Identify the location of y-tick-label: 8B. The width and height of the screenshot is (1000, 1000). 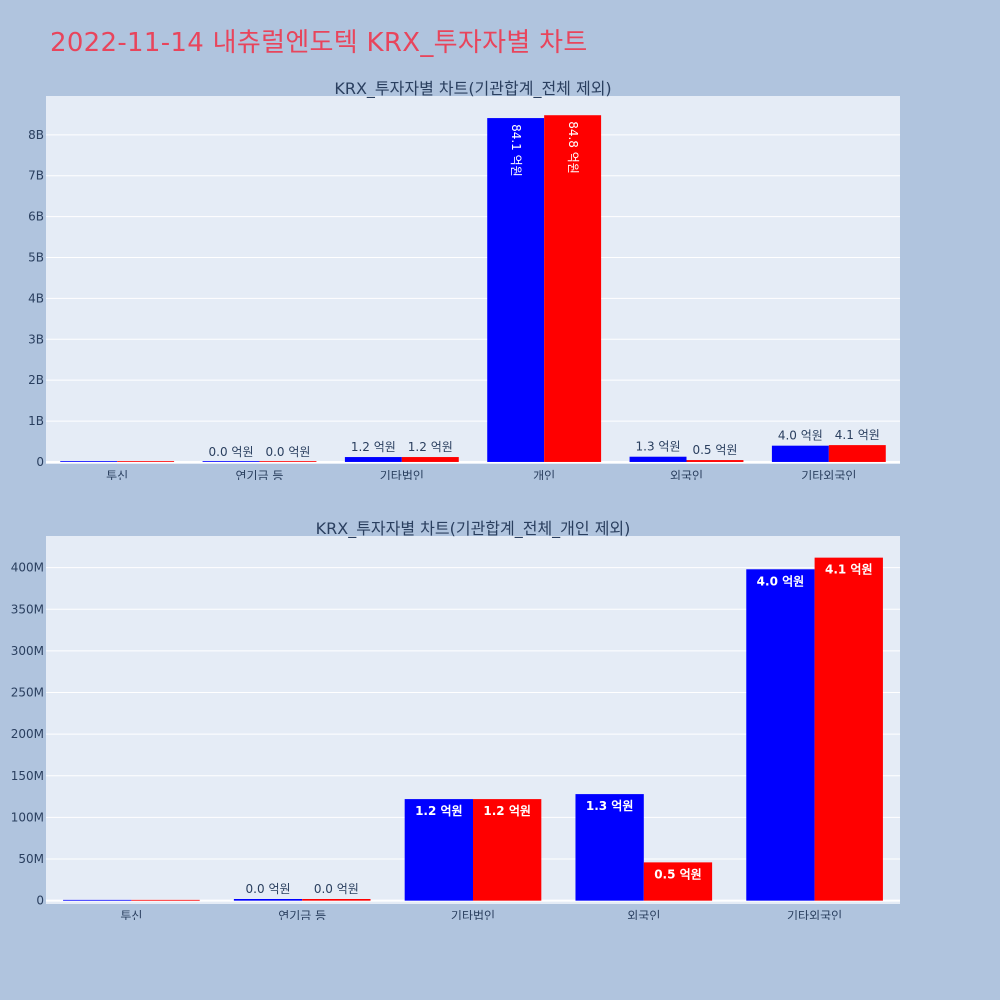
(36, 135).